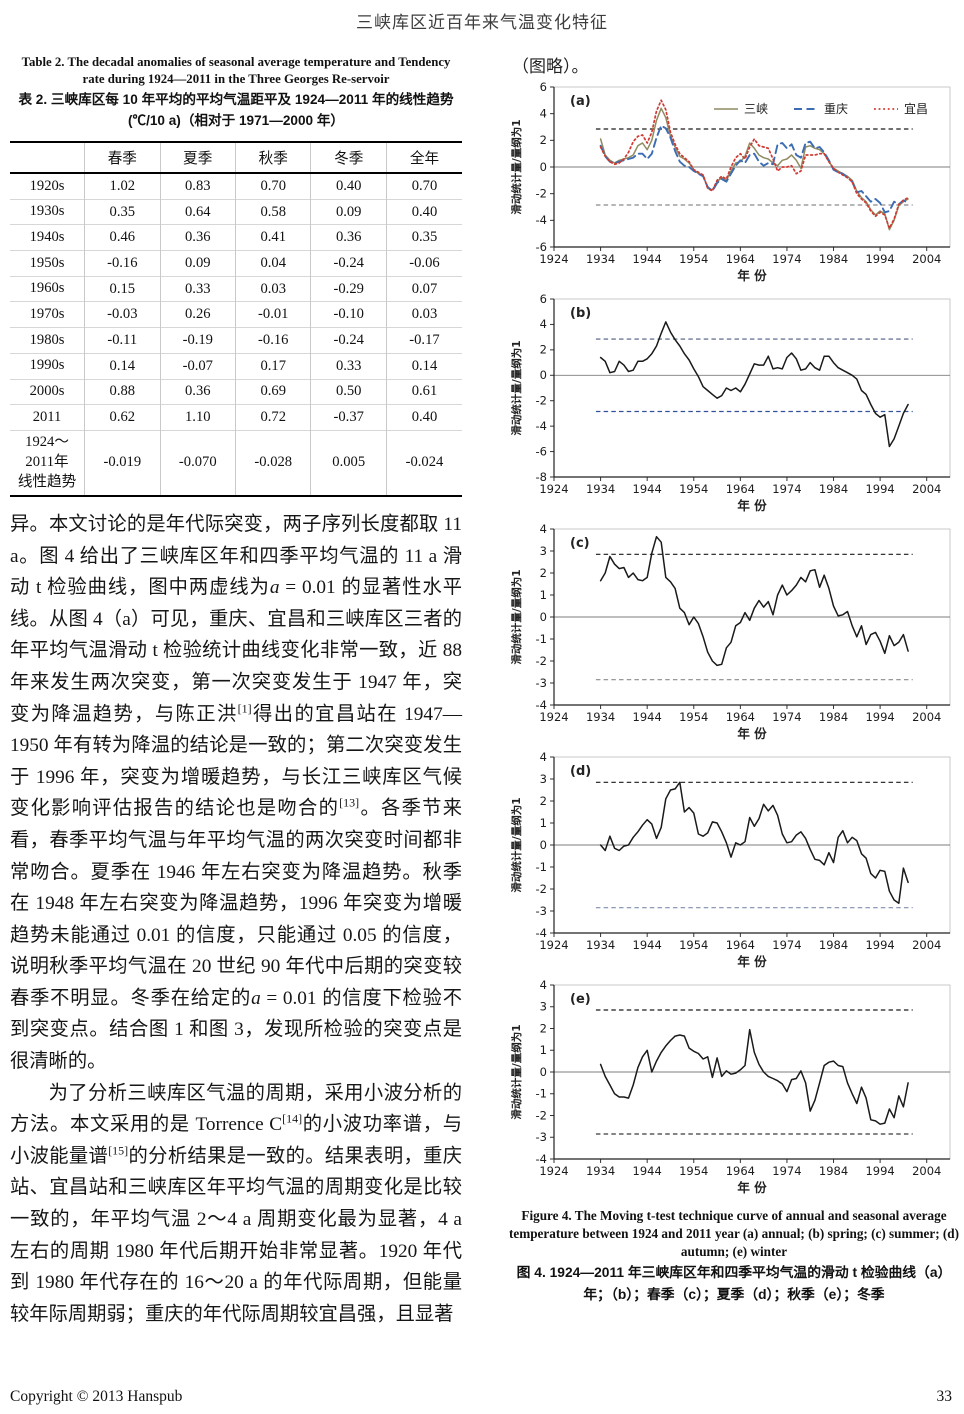  Describe the element at coordinates (752, 388) in the screenshot. I see `plot-border` at that location.